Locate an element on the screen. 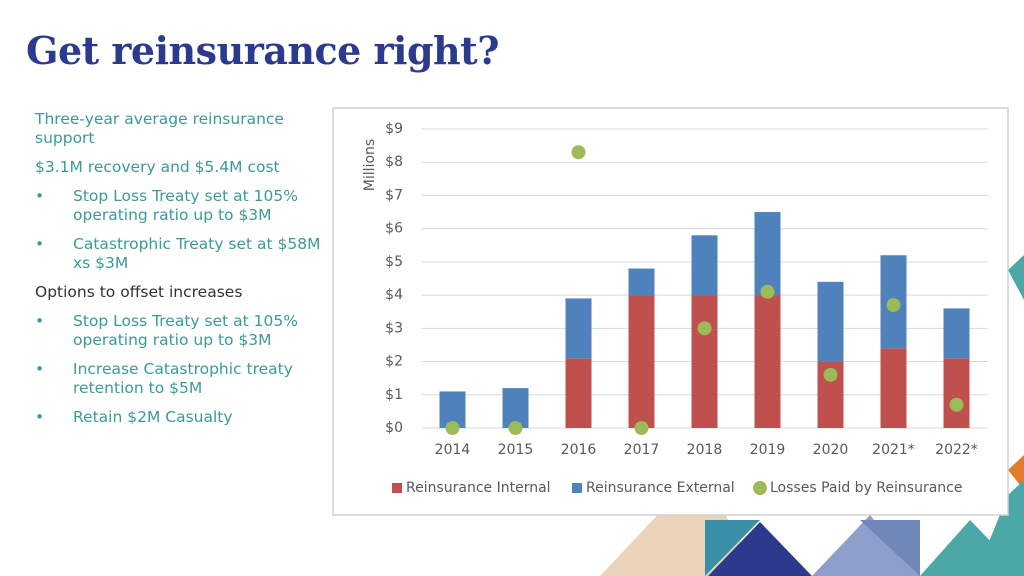 Image resolution: width=1024 pixels, height=576 pixels. x-tick-label: 2014 is located at coordinates (453, 450).